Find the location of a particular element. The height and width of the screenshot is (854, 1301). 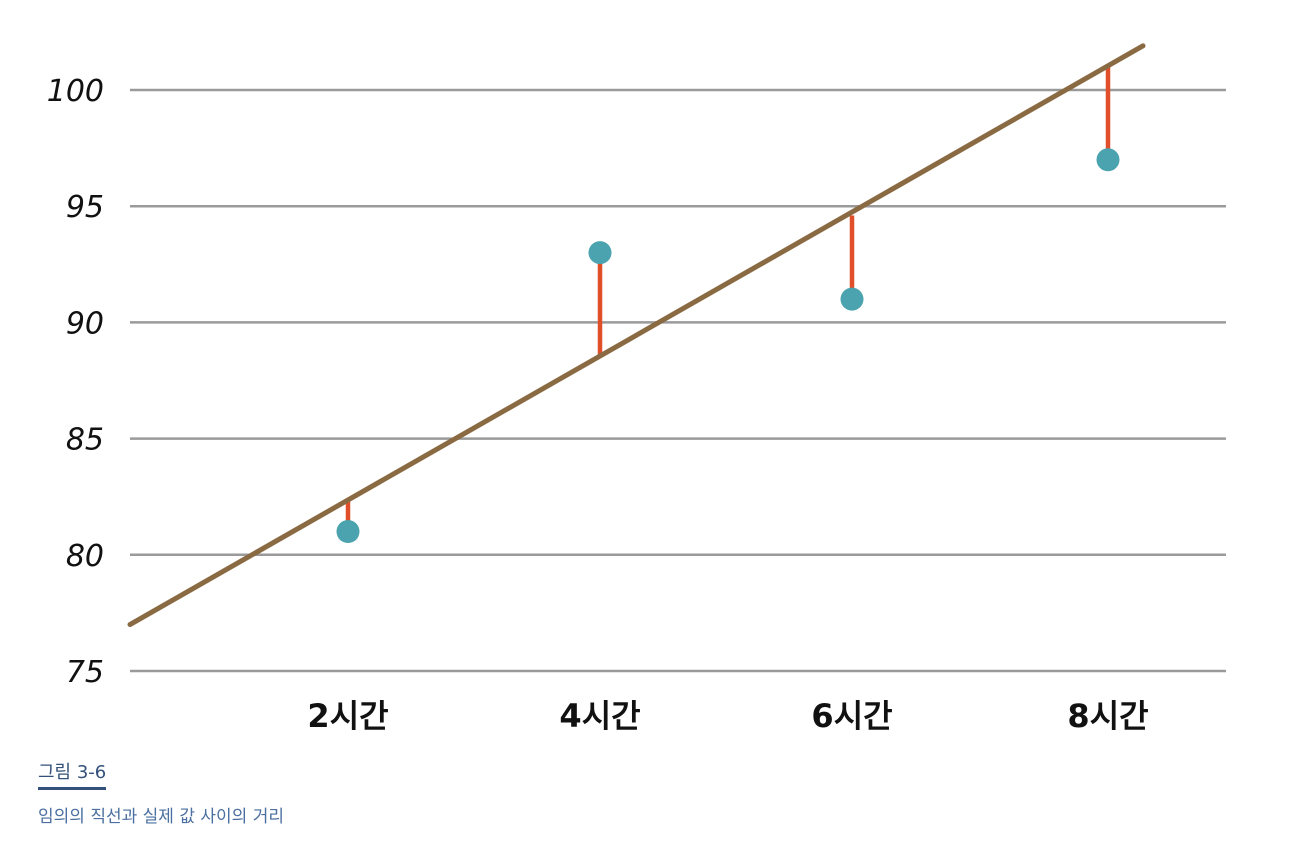

x-tick-label: 8시간 is located at coordinates (1107, 716).